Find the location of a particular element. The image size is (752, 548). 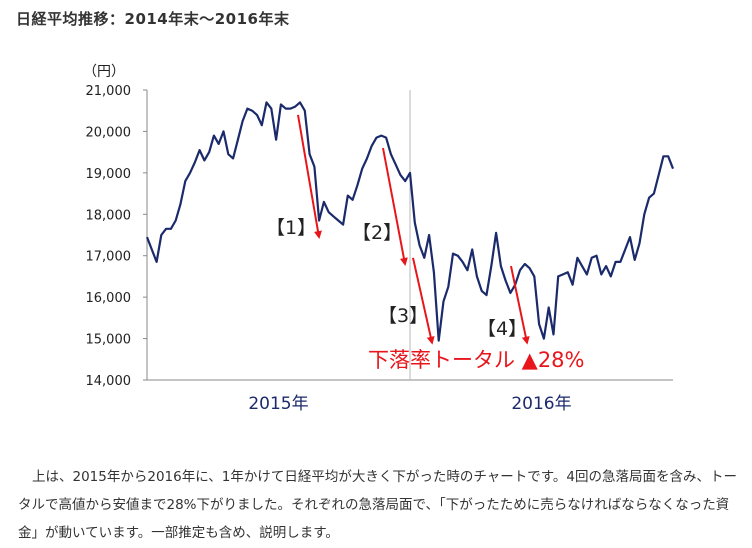

y-tick-label: 21,000 is located at coordinates (109, 91).